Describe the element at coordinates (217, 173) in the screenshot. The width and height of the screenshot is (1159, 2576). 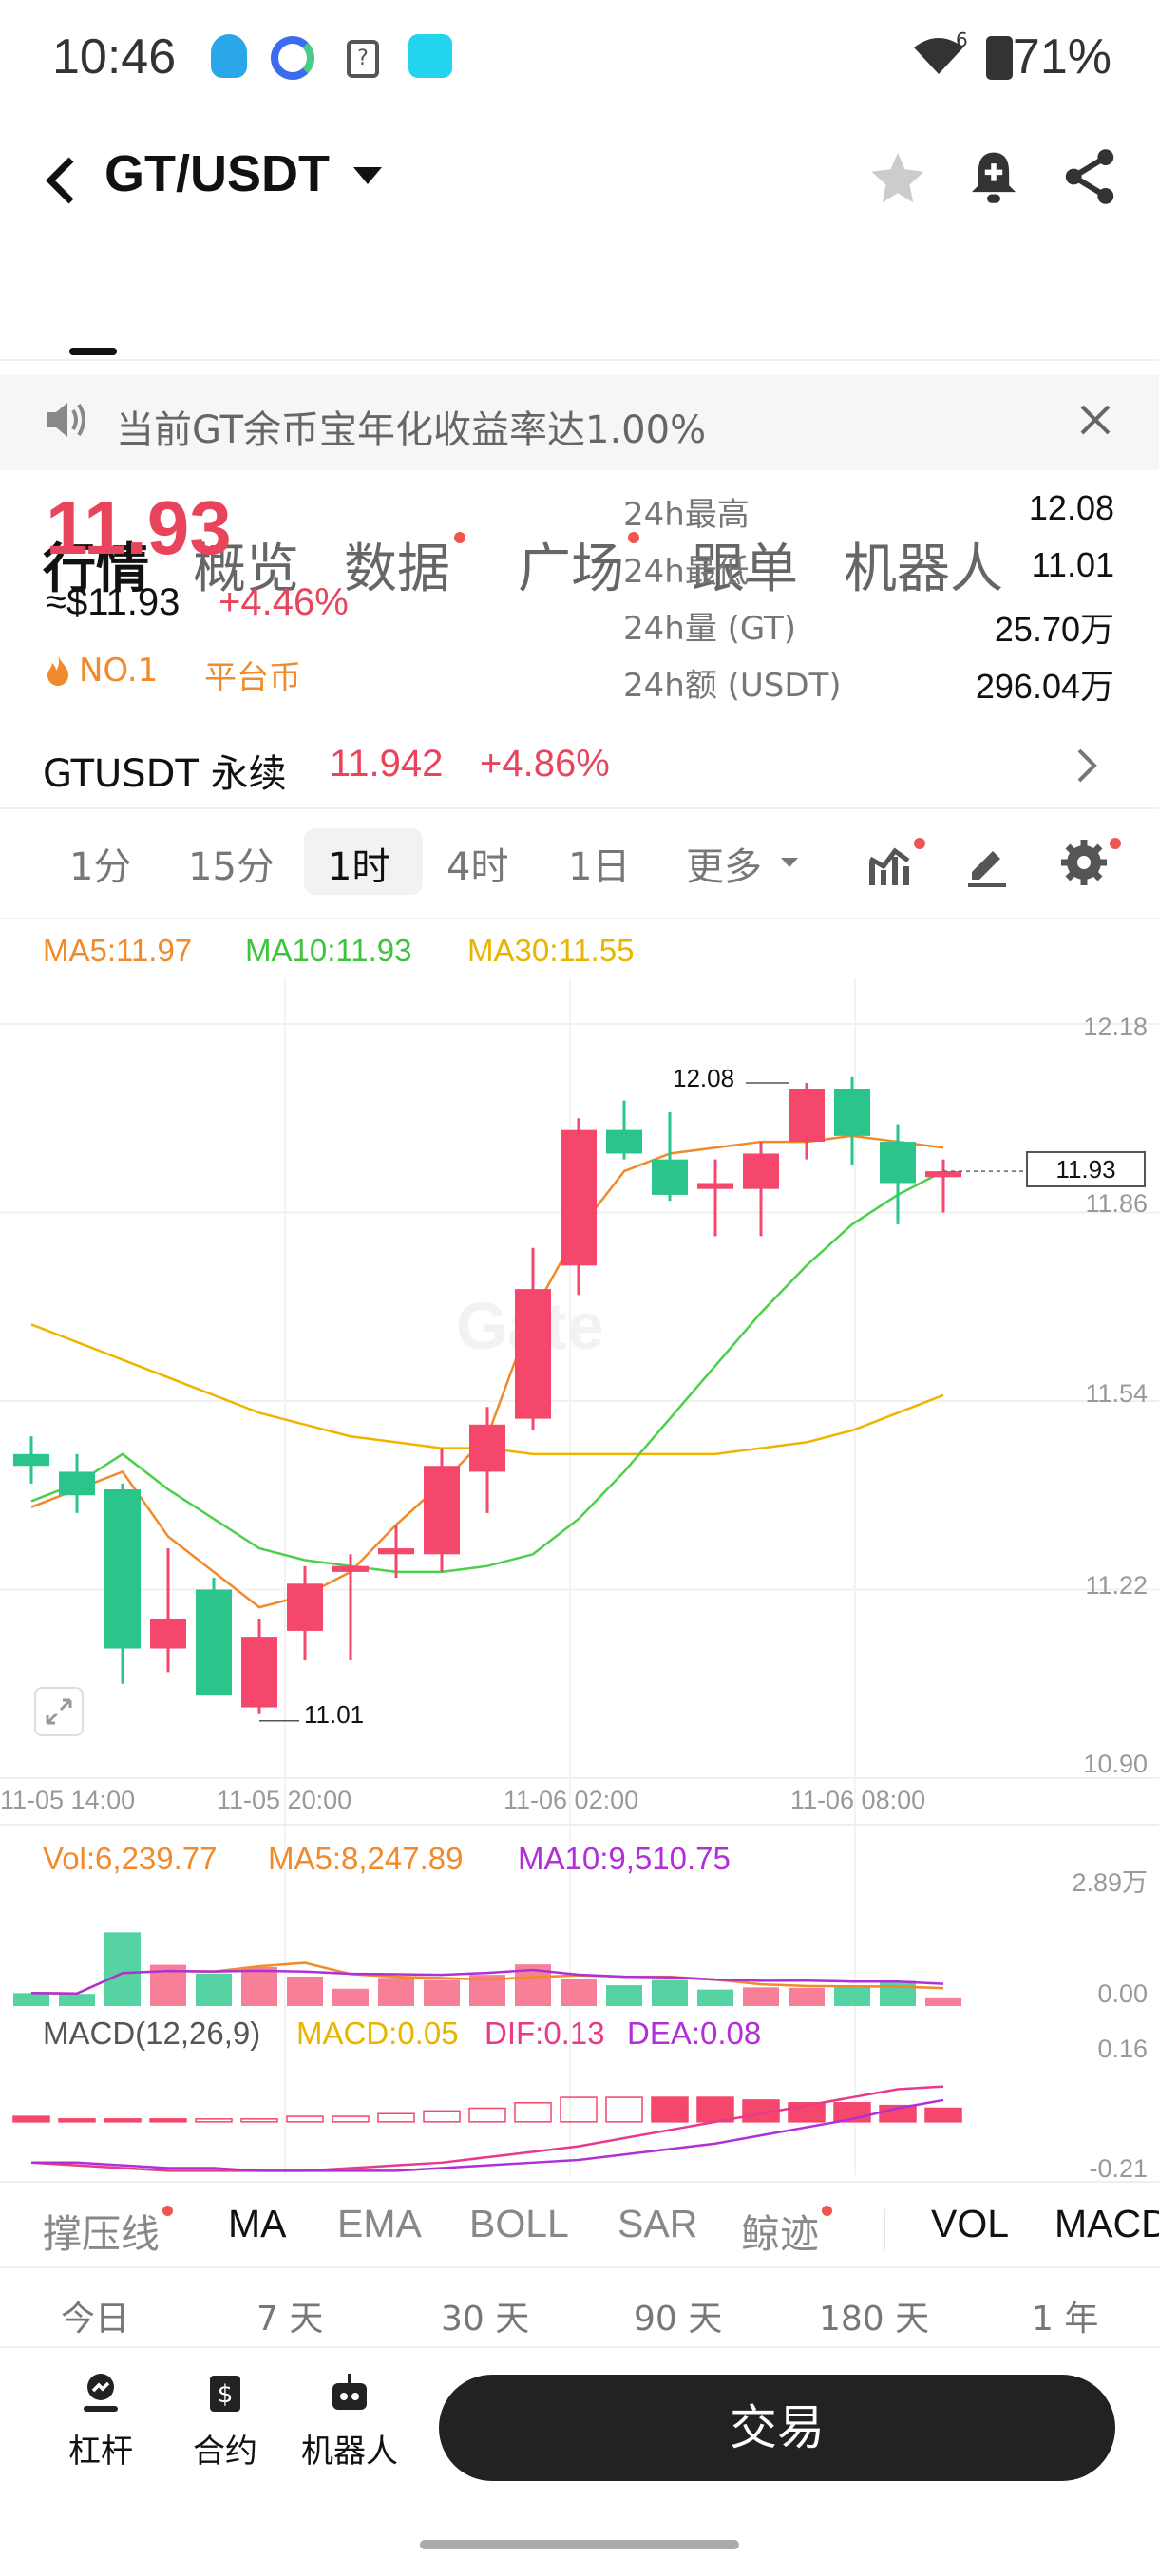
I see `pair-title: GT/USDT` at that location.